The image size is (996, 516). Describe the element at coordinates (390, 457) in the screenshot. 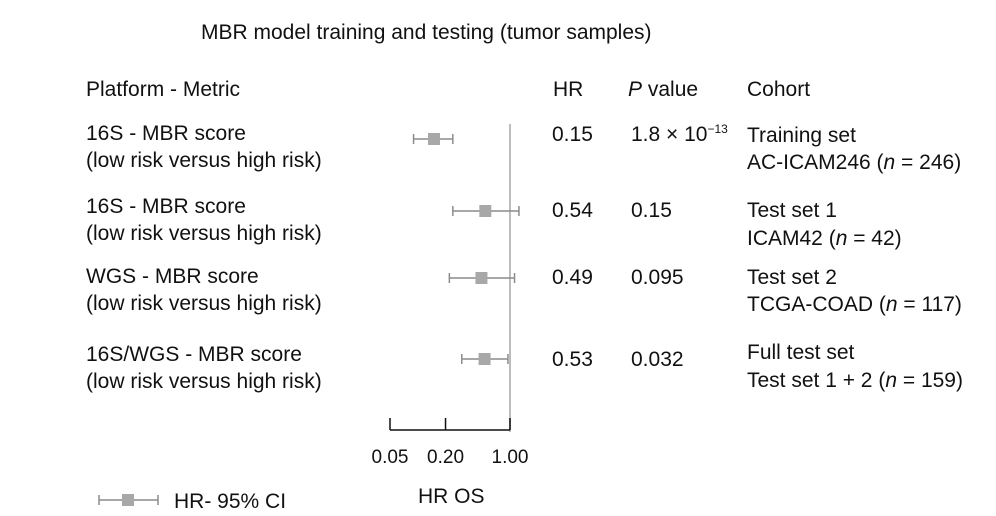

I see `x-tick-label: 0.05` at that location.